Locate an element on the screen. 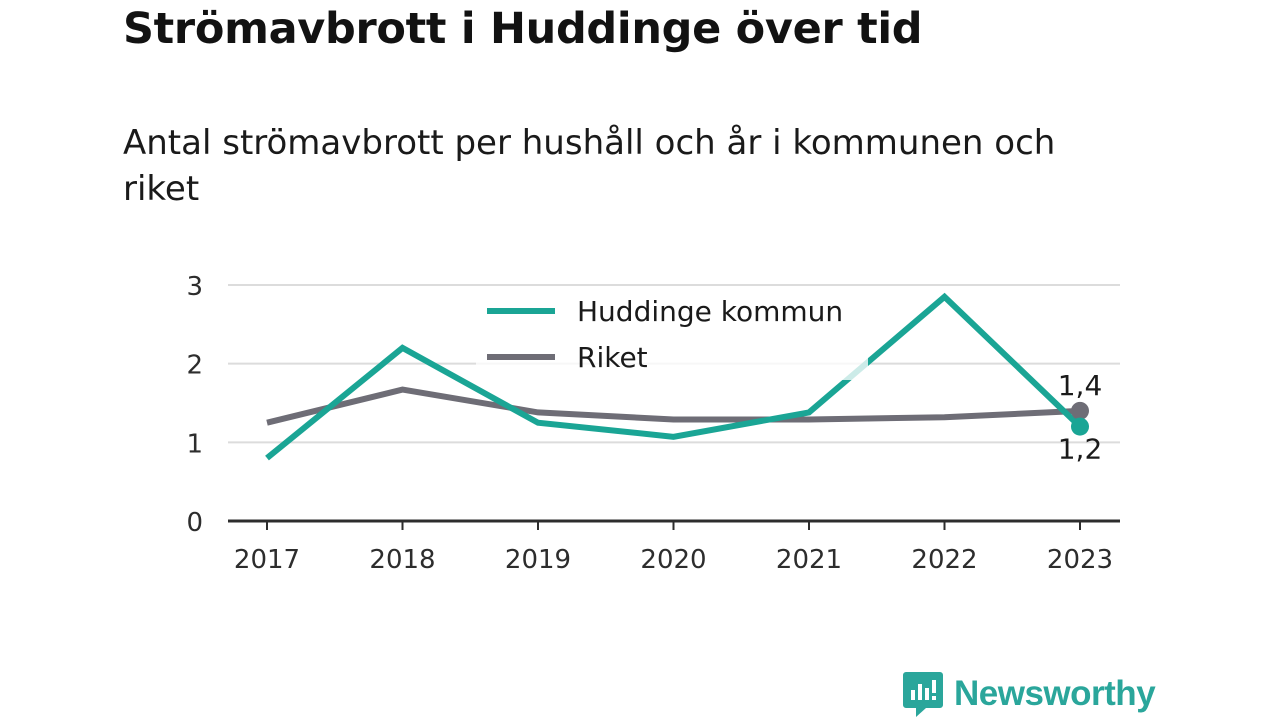 Image resolution: width=1280 pixels, height=720 pixels. series-line-riket is located at coordinates (673, 406).